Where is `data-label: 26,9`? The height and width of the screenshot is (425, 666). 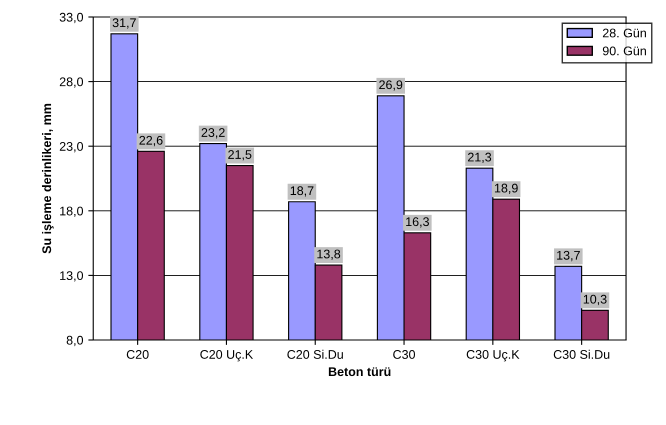 data-label: 26,9 is located at coordinates (390, 85).